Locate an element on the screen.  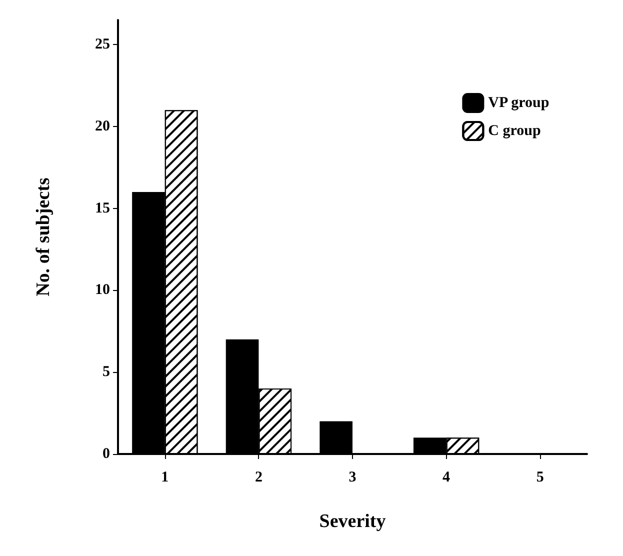
x-axis-title: Severity is located at coordinates (352, 521).